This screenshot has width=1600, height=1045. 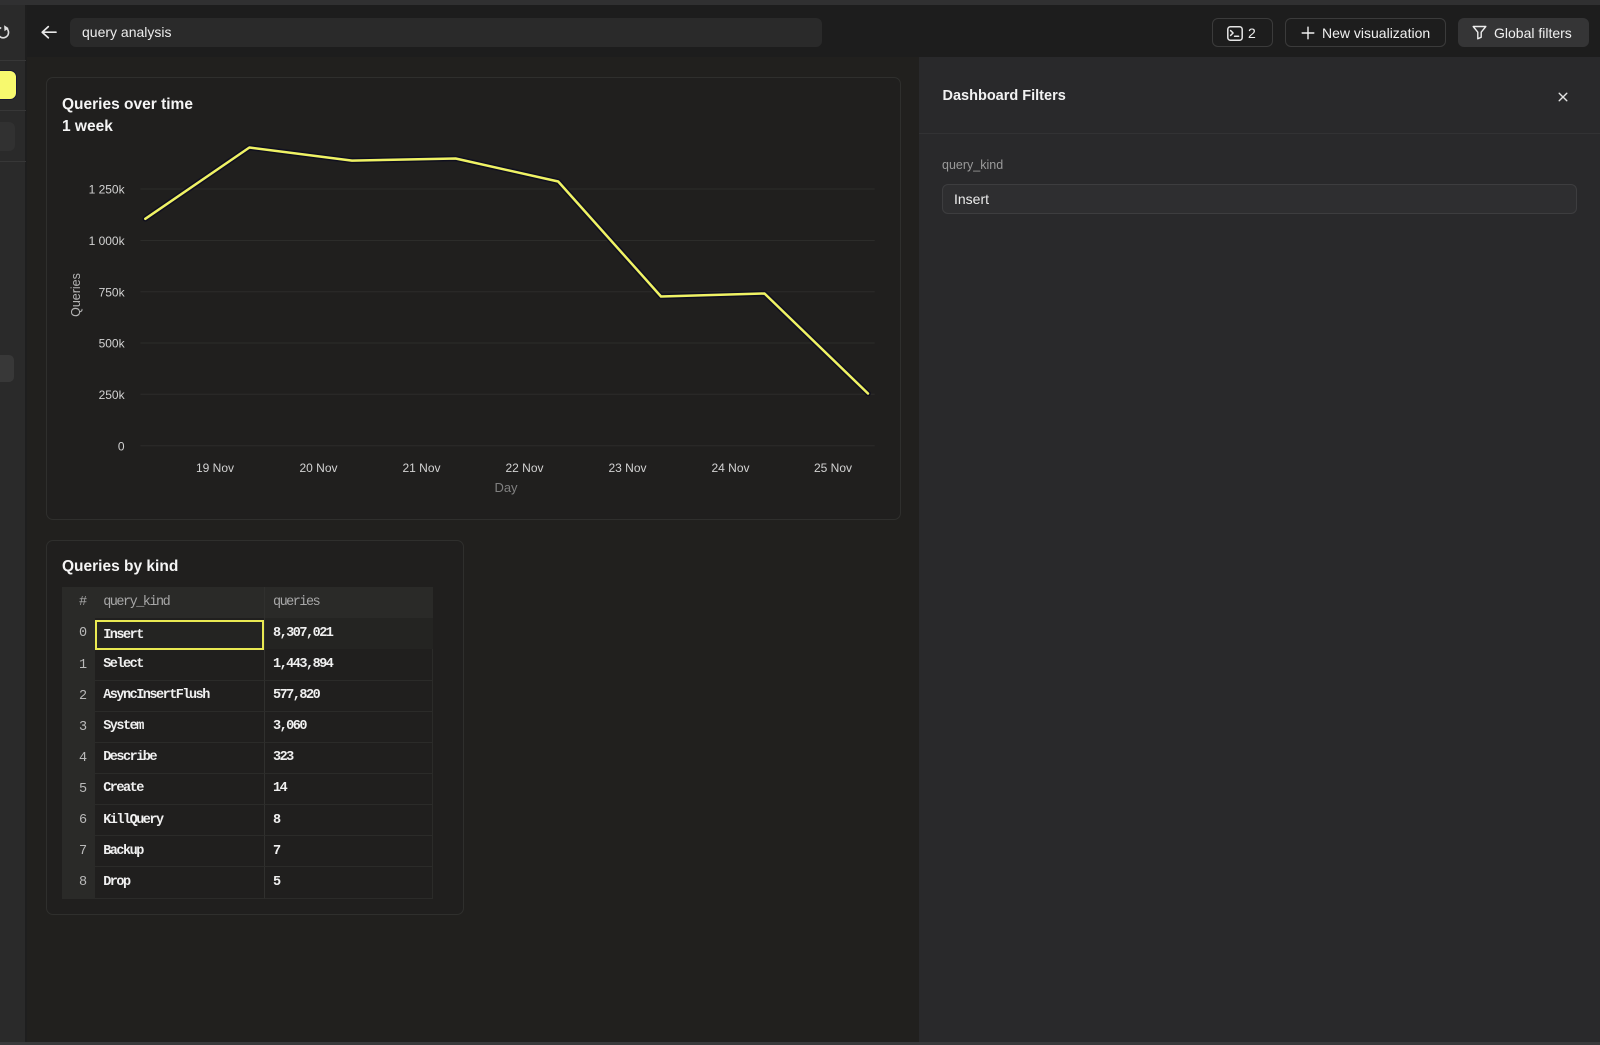 What do you see at coordinates (421, 468) in the screenshot?
I see `svg-text: 21 Nov` at bounding box center [421, 468].